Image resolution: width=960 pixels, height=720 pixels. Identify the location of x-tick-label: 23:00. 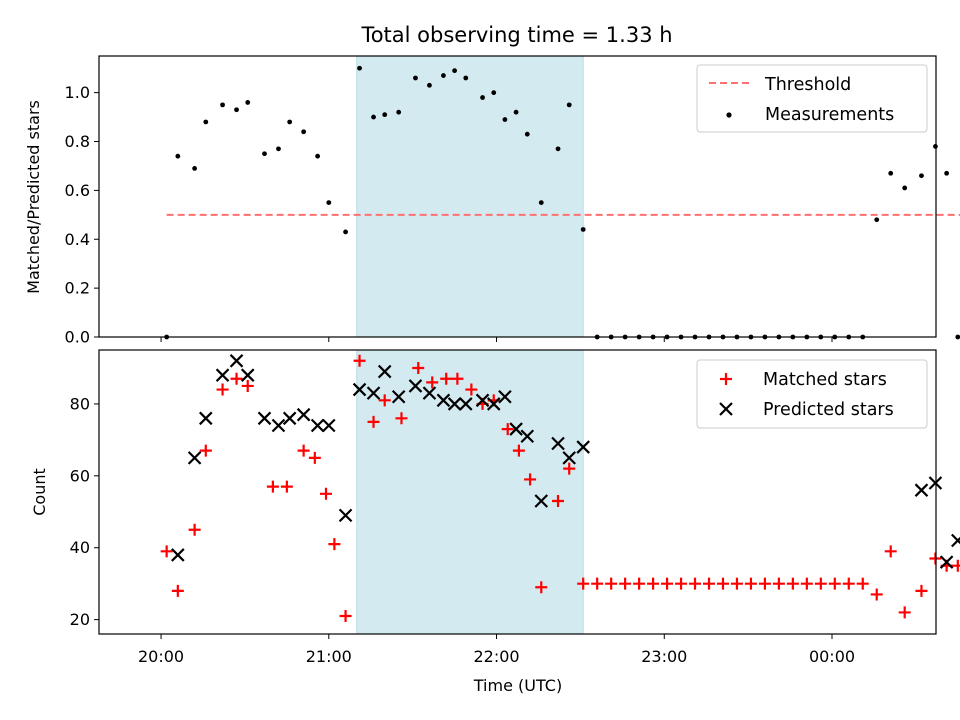
(664, 656).